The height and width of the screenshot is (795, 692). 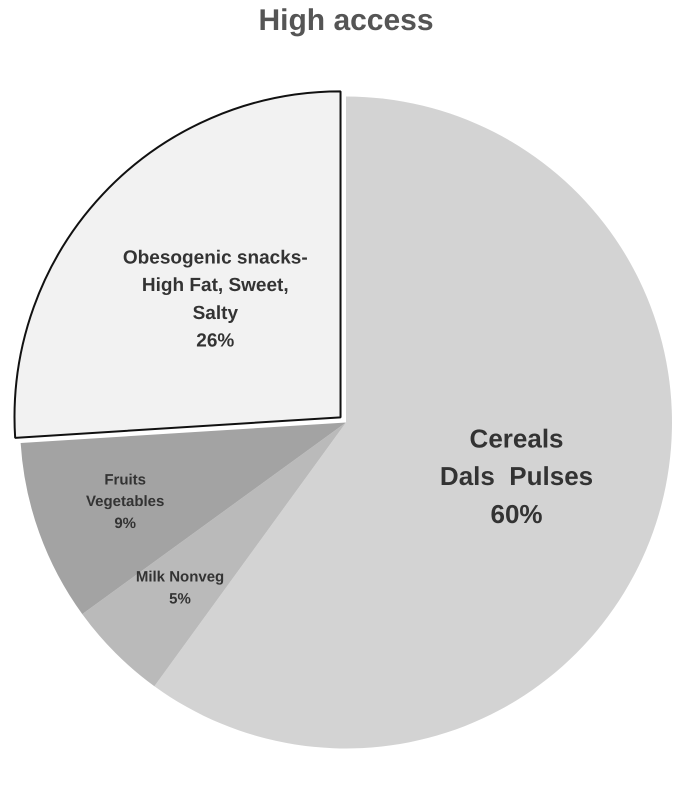 I want to click on slice-label: Obesogenic snacks- High Fat, Sweet, Salty, so click(x=215, y=286).